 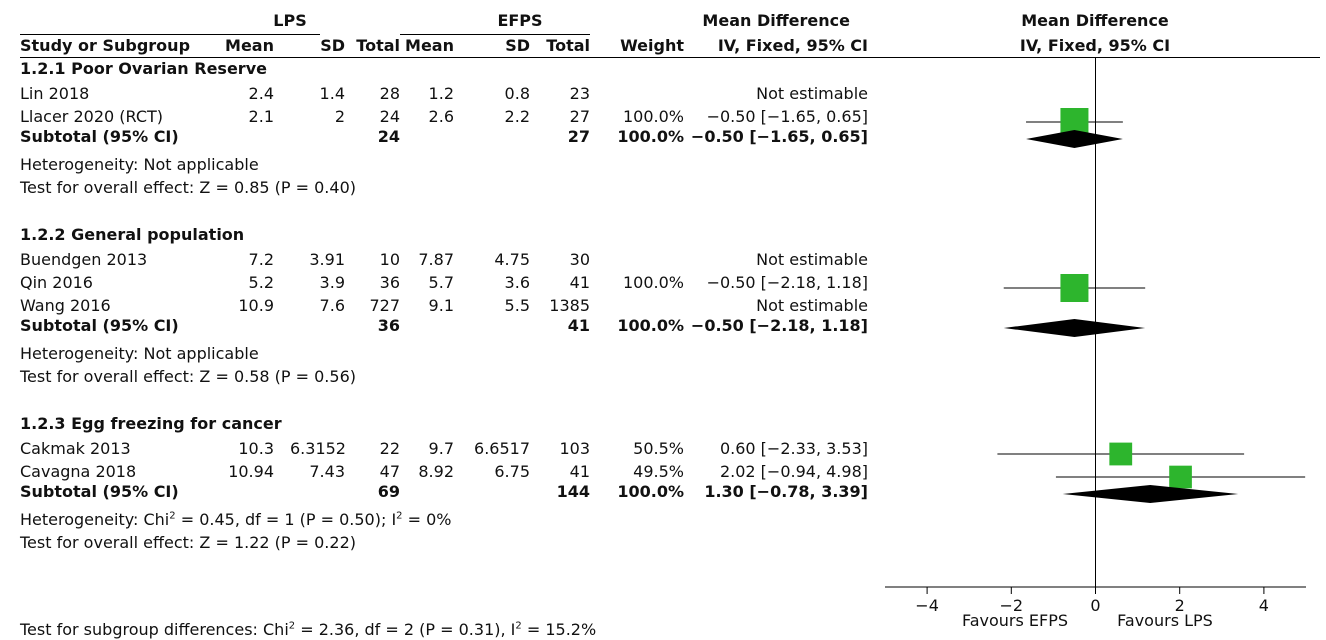 I want to click on study-name: Wang 2016, so click(x=65, y=305).